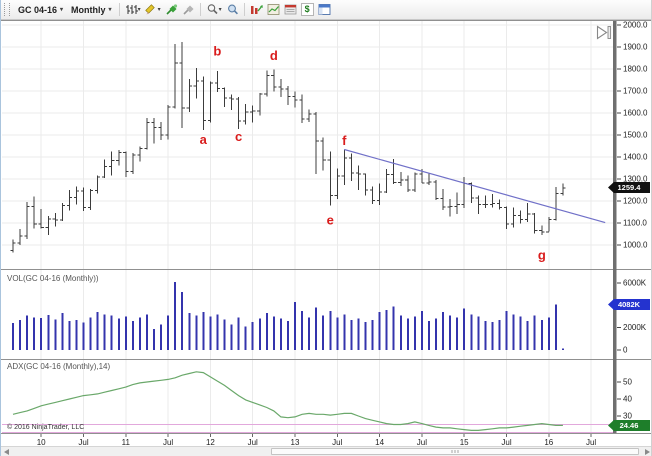  I want to click on properties-button, so click(324, 9).